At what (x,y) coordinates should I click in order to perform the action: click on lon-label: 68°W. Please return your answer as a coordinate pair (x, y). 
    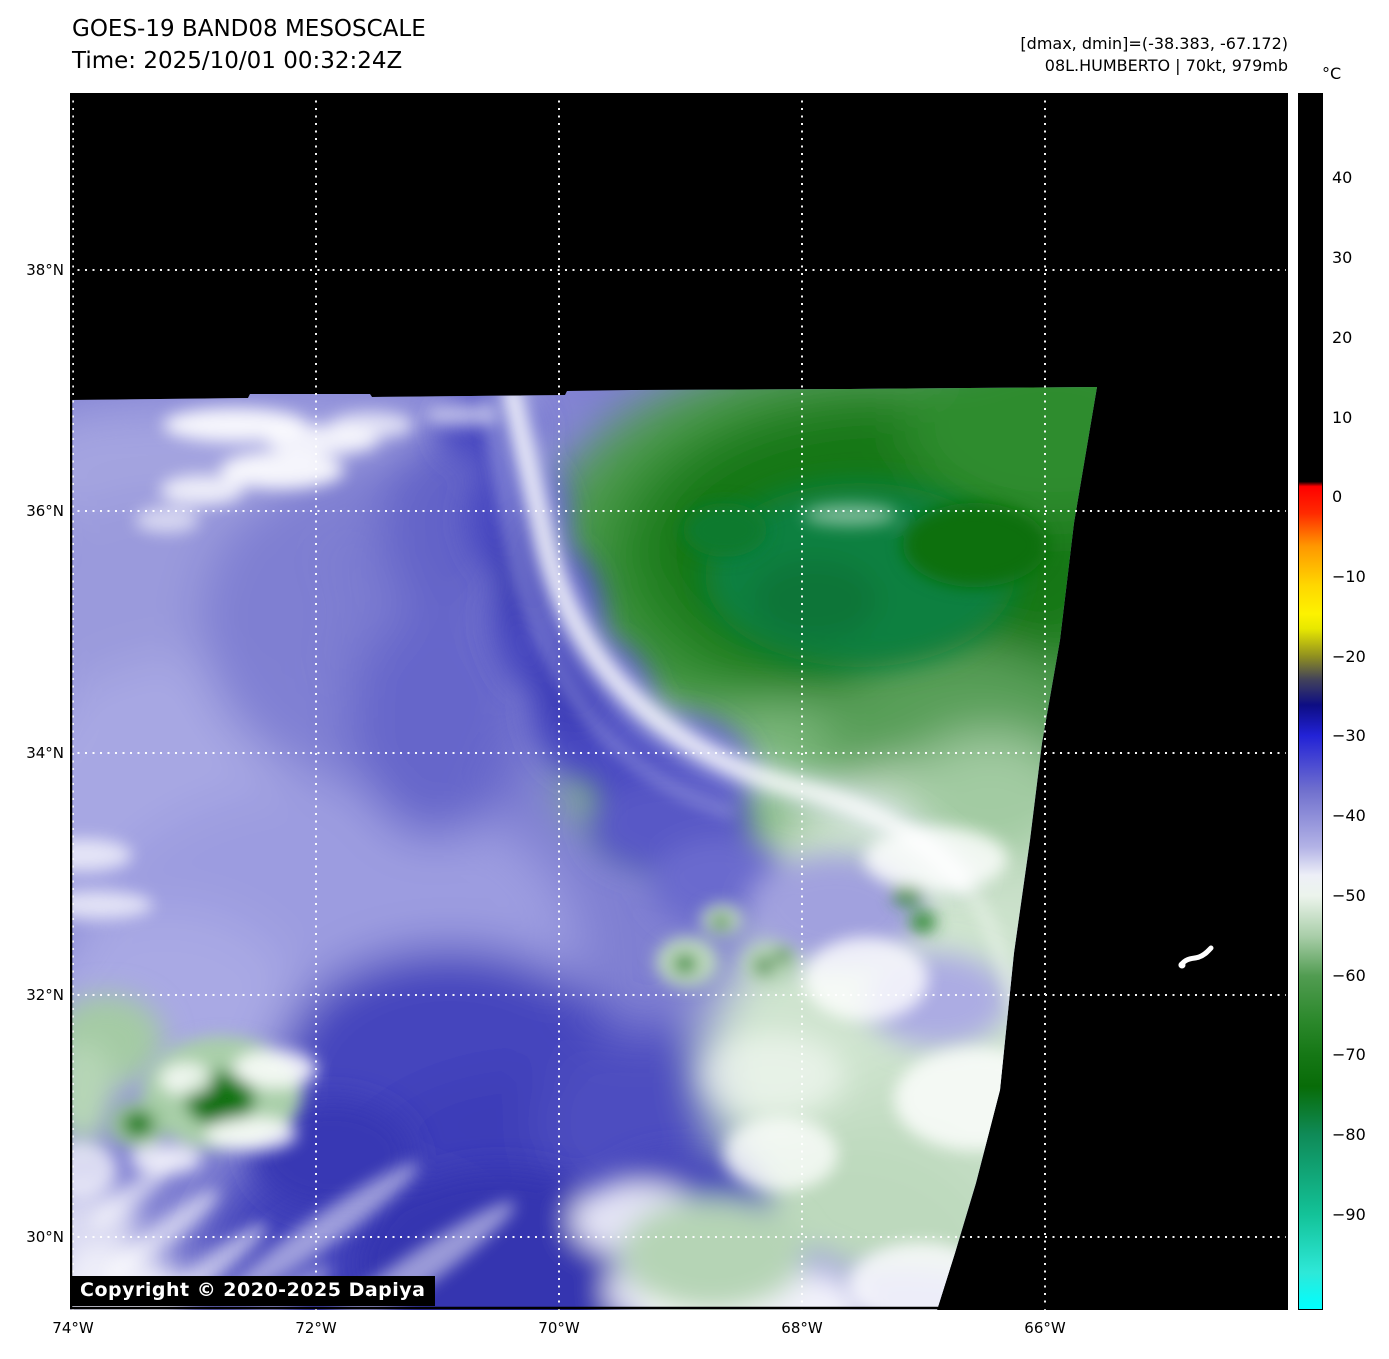
    Looking at the image, I should click on (802, 1328).